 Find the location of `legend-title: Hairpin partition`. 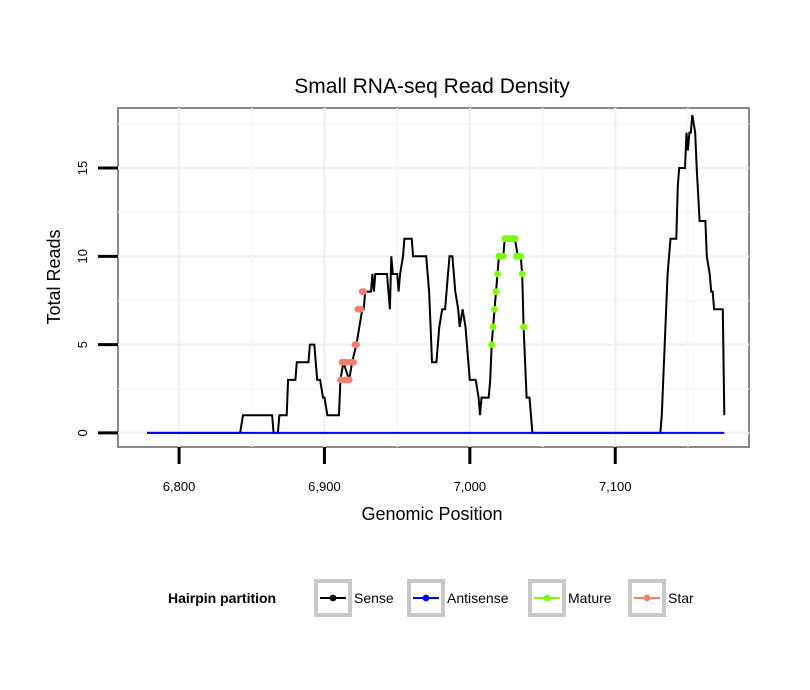

legend-title: Hairpin partition is located at coordinates (222, 598).